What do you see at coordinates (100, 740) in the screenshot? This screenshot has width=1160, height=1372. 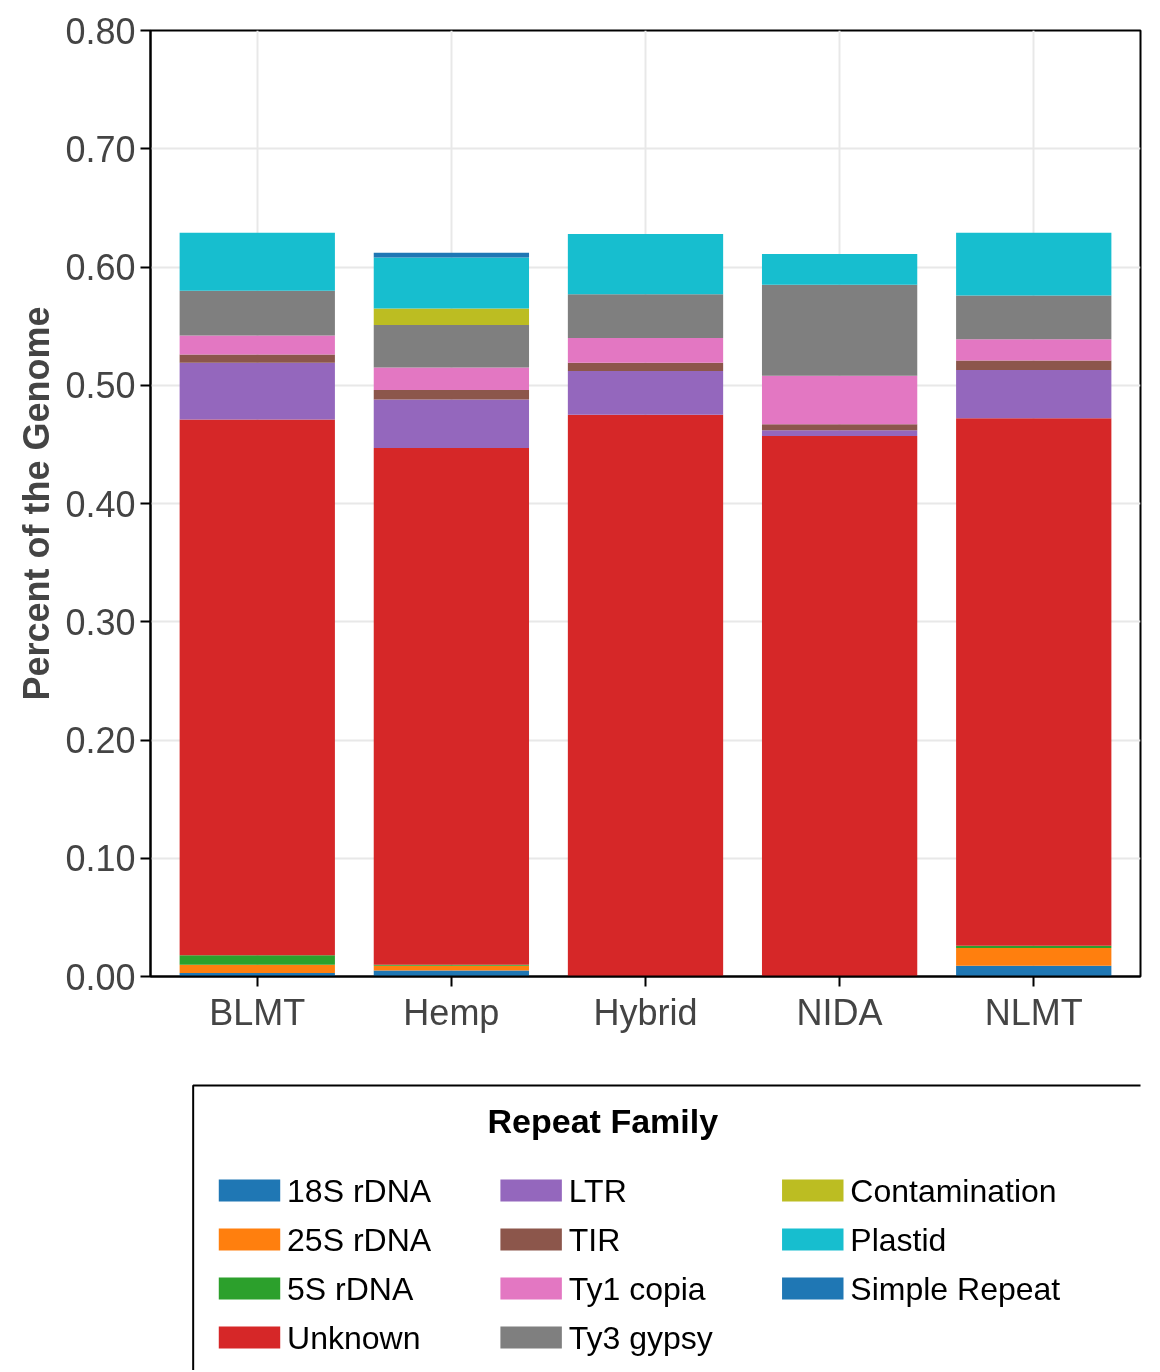 I see `y-tick-label: 0.20` at bounding box center [100, 740].